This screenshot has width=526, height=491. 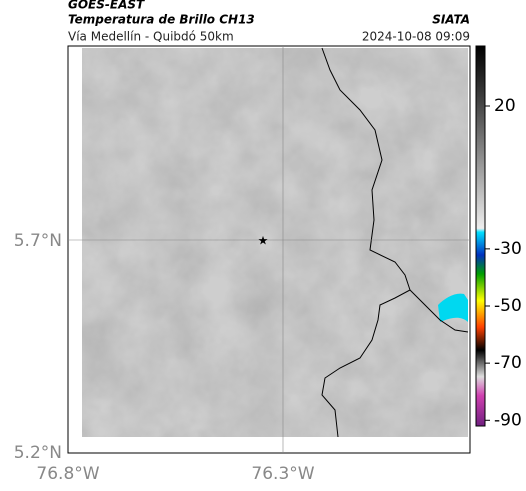 I want to click on colorbar-tick-label: -70, so click(x=508, y=363).